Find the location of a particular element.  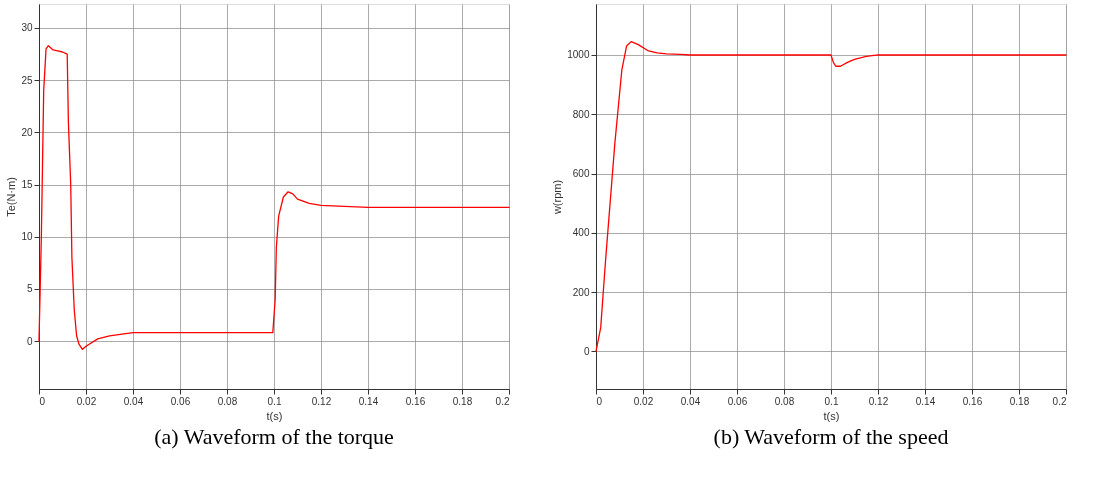

y-tick-label: 600 is located at coordinates (581, 174).